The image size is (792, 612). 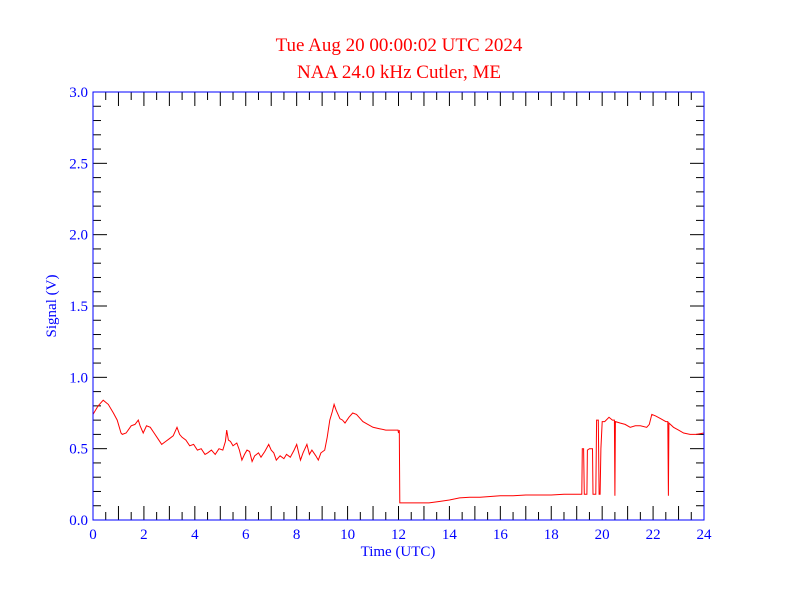 I want to click on x-tick-label: 0, so click(x=93, y=535).